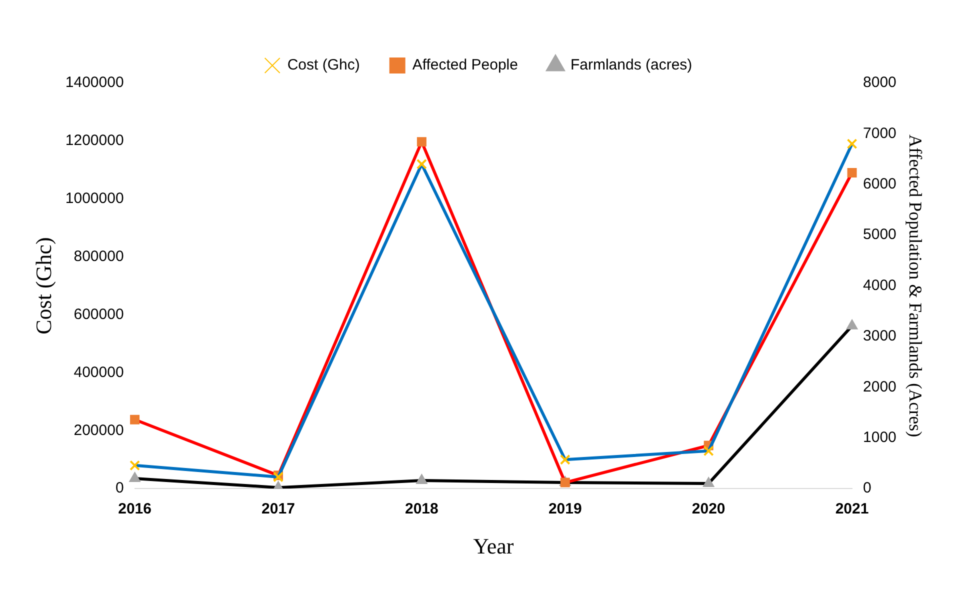  I want to click on y-tick-label: 0, so click(119, 488).